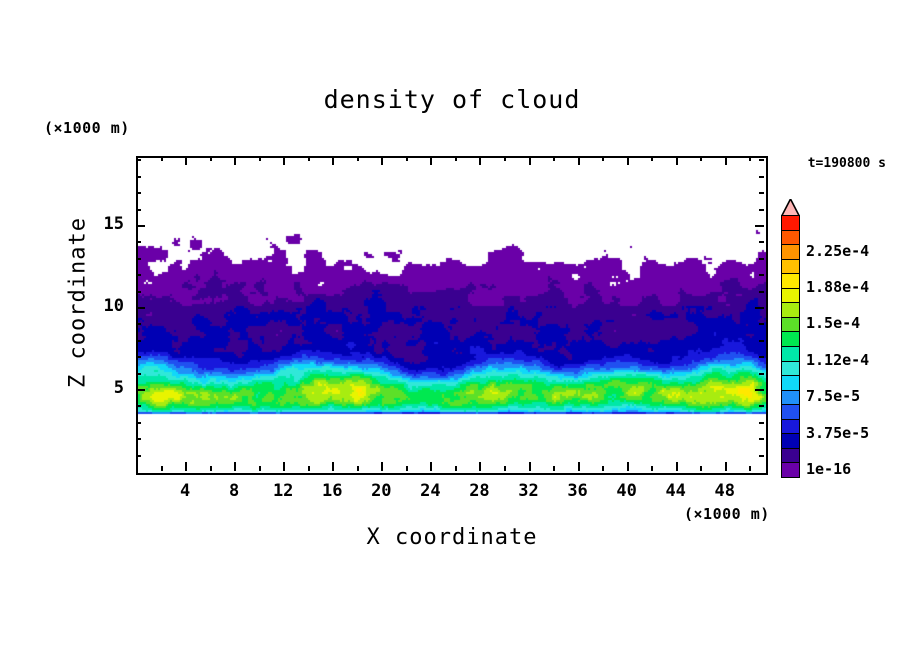 The height and width of the screenshot is (654, 904). I want to click on y-axis-units-label: (×1000 m), so click(87, 128).